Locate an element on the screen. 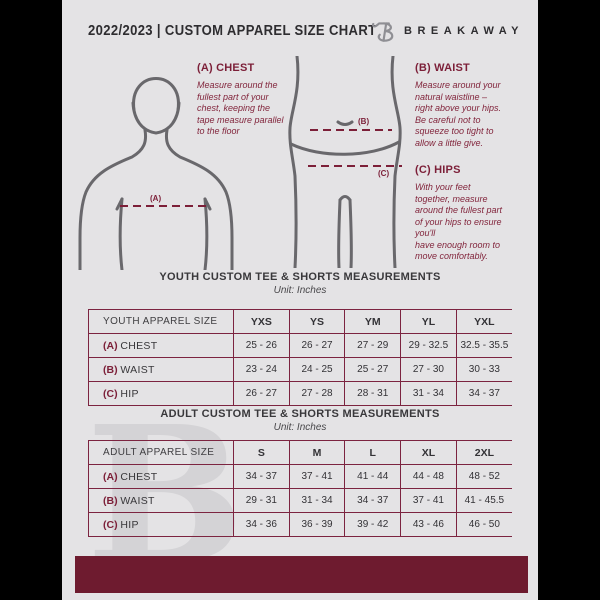 The width and height of the screenshot is (600, 600). value-cell: 25 - 27 is located at coordinates (373, 369).